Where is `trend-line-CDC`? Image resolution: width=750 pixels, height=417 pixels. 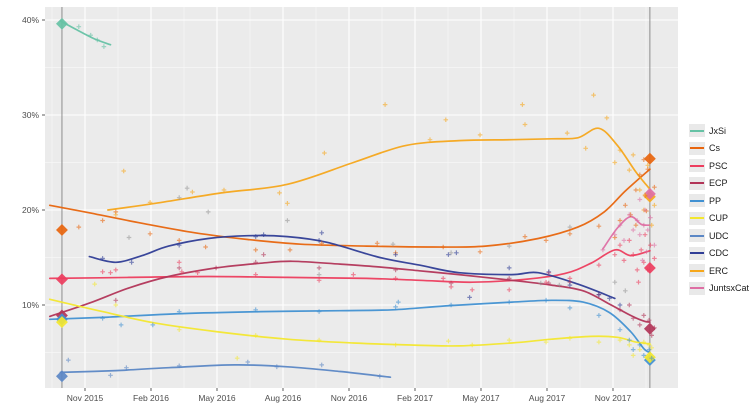
trend-line-CDC is located at coordinates (352, 267).